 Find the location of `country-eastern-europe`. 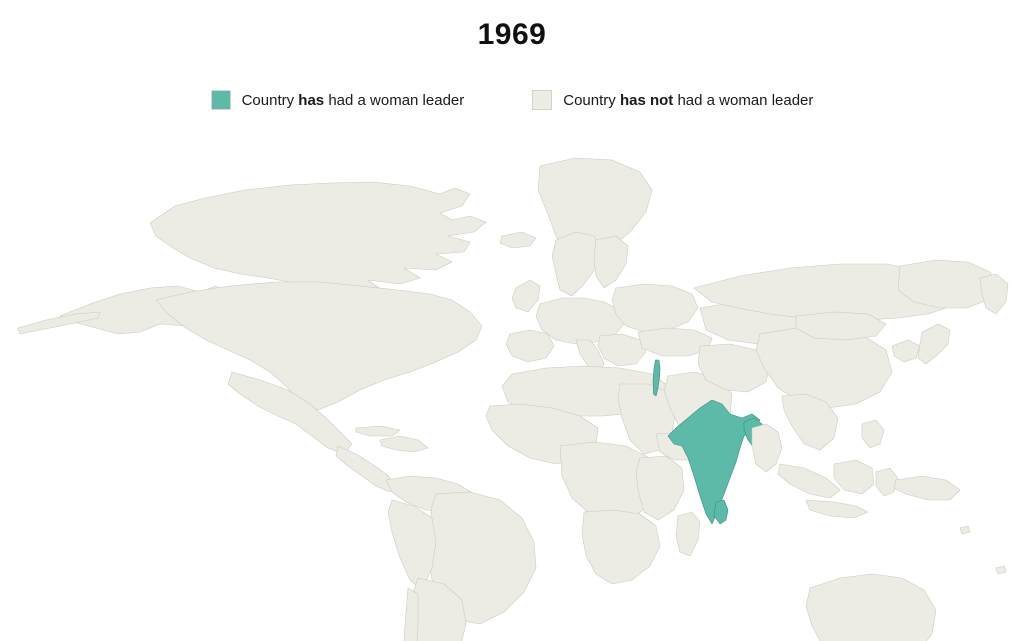

country-eastern-europe is located at coordinates (655, 308).